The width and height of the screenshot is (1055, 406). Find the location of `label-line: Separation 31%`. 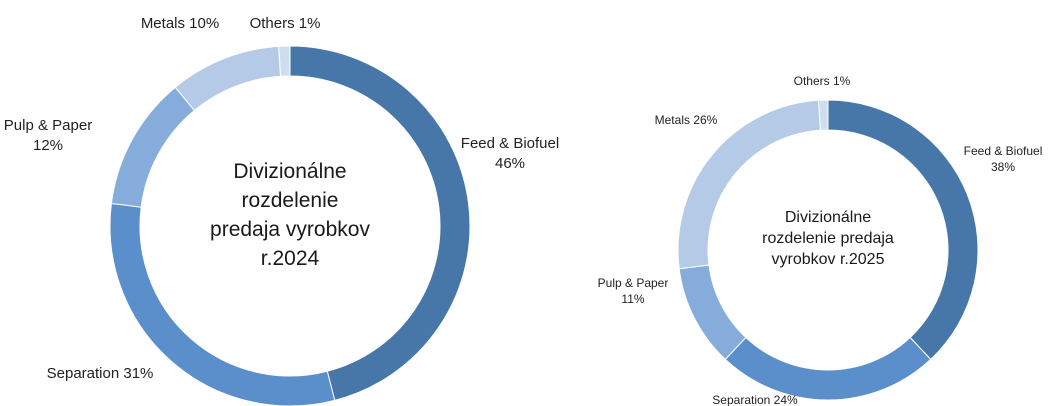

label-line: Separation 31% is located at coordinates (100, 373).